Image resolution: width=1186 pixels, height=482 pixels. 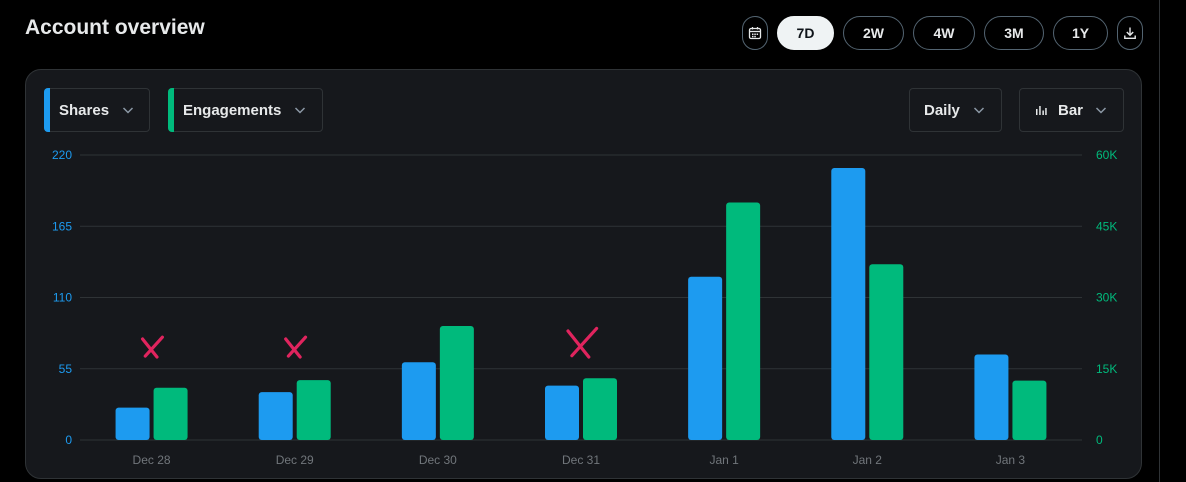 What do you see at coordinates (1014, 33) in the screenshot?
I see `range-3m-button: 3M` at bounding box center [1014, 33].